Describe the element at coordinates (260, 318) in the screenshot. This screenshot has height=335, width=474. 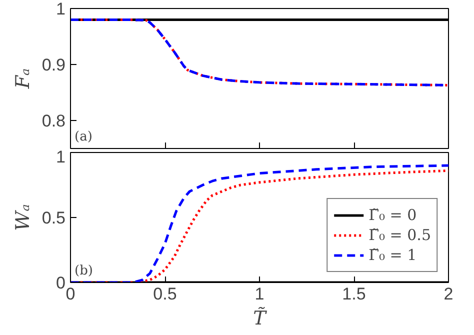
I see `x-axis-title: T̃` at that location.